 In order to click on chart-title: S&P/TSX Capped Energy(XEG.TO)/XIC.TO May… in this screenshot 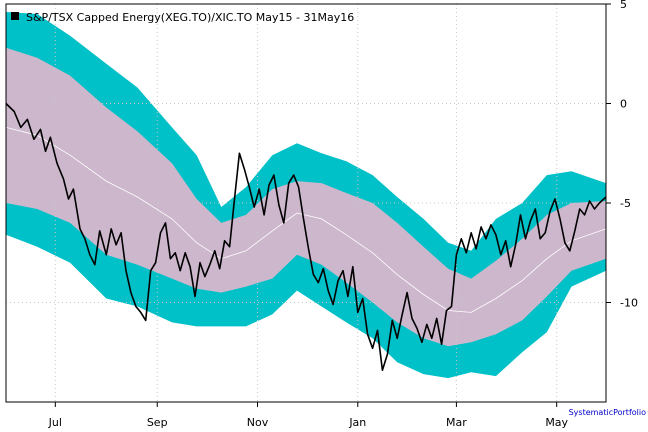, I will do `click(190, 17)`.